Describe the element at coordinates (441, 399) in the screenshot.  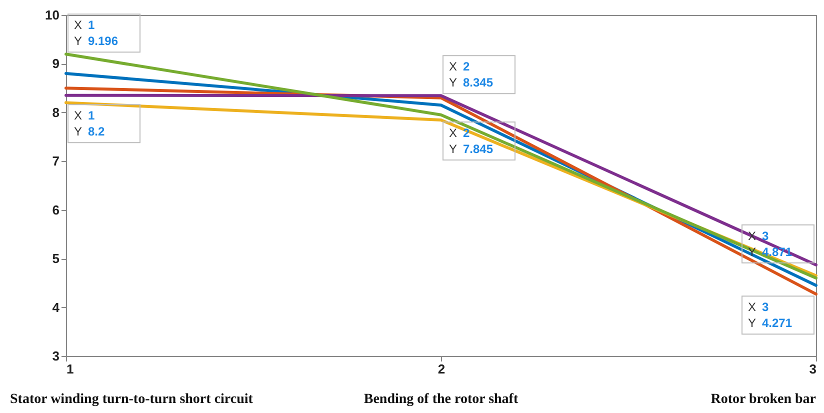
I see `text: Bending of the rotor shaft` at that location.